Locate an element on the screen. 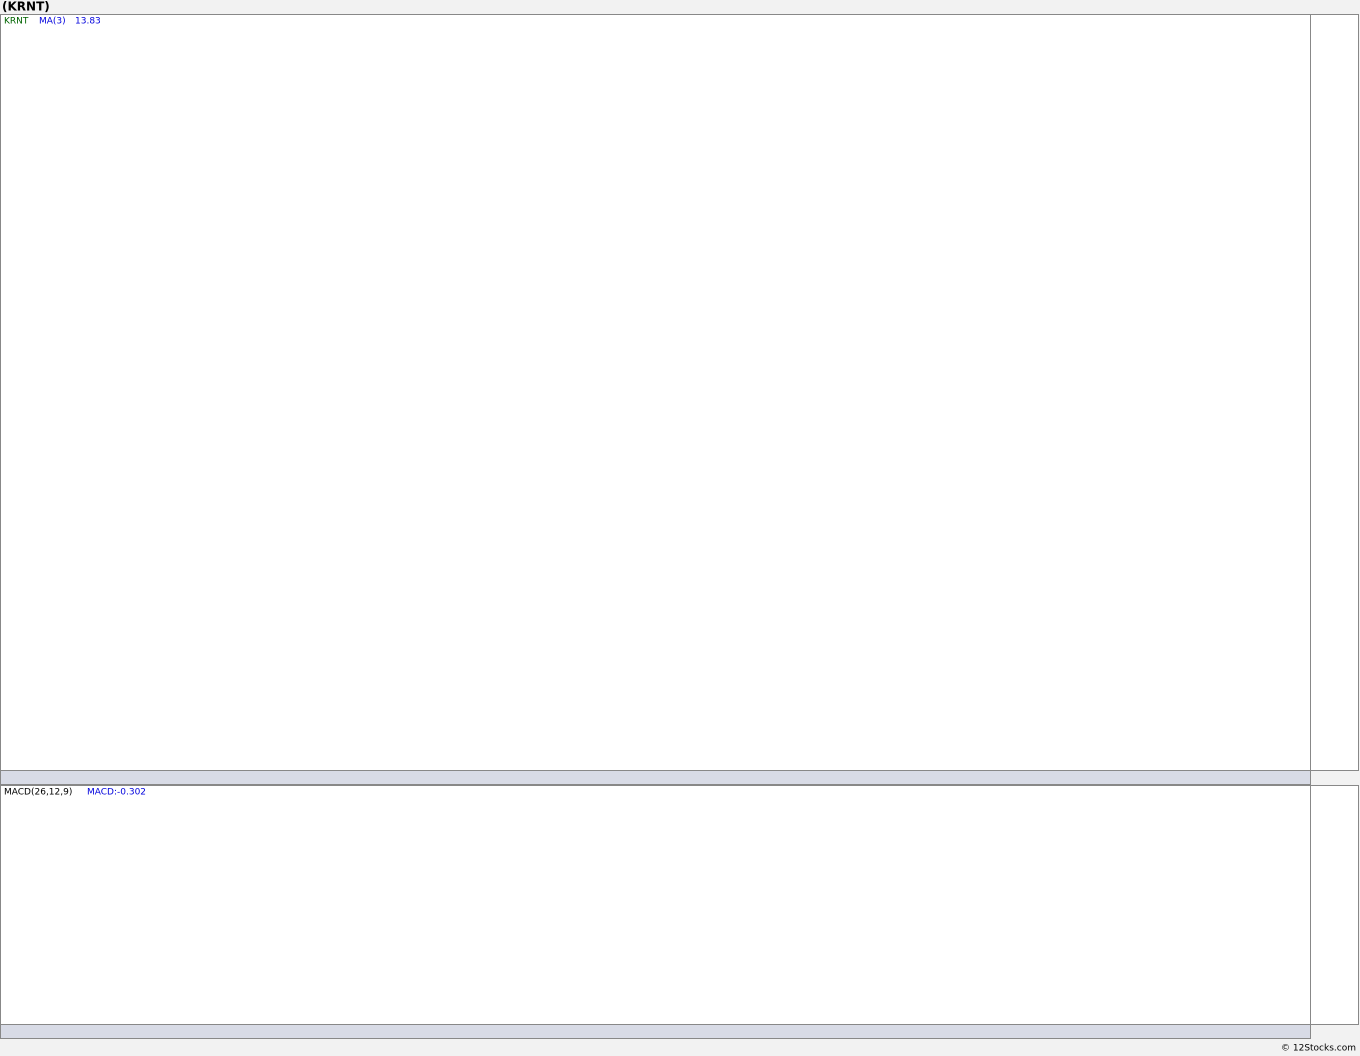 The height and width of the screenshot is (1056, 1360). macd-legend: MACD(26,12,9) is located at coordinates (38, 793).